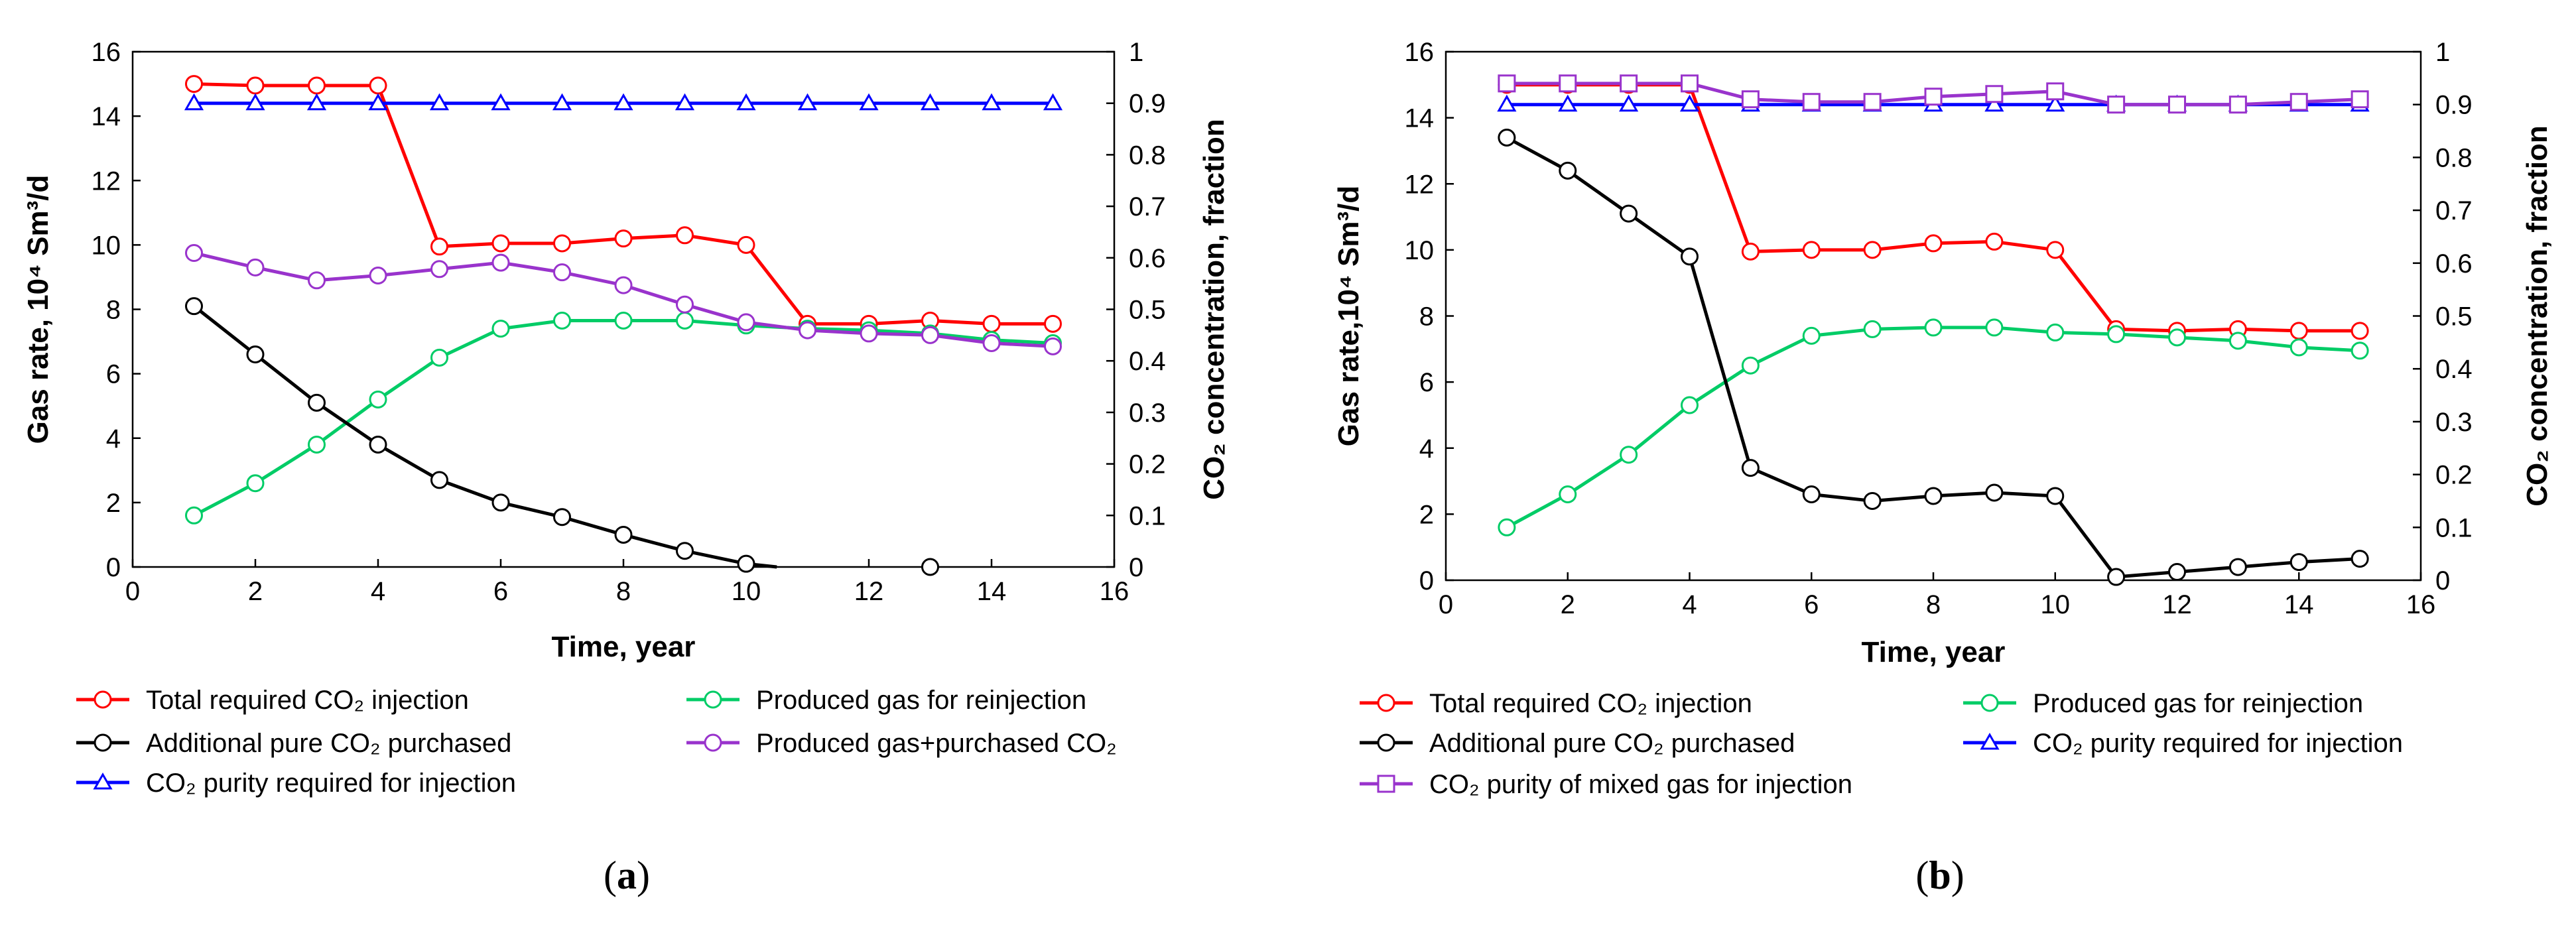 This screenshot has height=933, width=2576. I want to click on legend-item: Produced gas+purchased CO₂, so click(902, 743).